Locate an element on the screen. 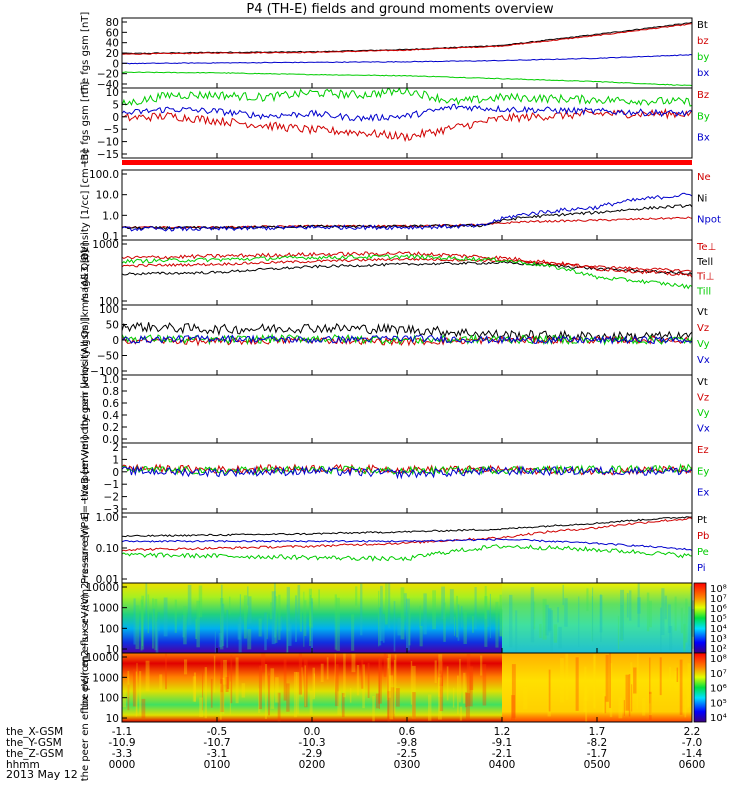 The image size is (750, 800). y-tick-label: 0.2 is located at coordinates (110, 428).